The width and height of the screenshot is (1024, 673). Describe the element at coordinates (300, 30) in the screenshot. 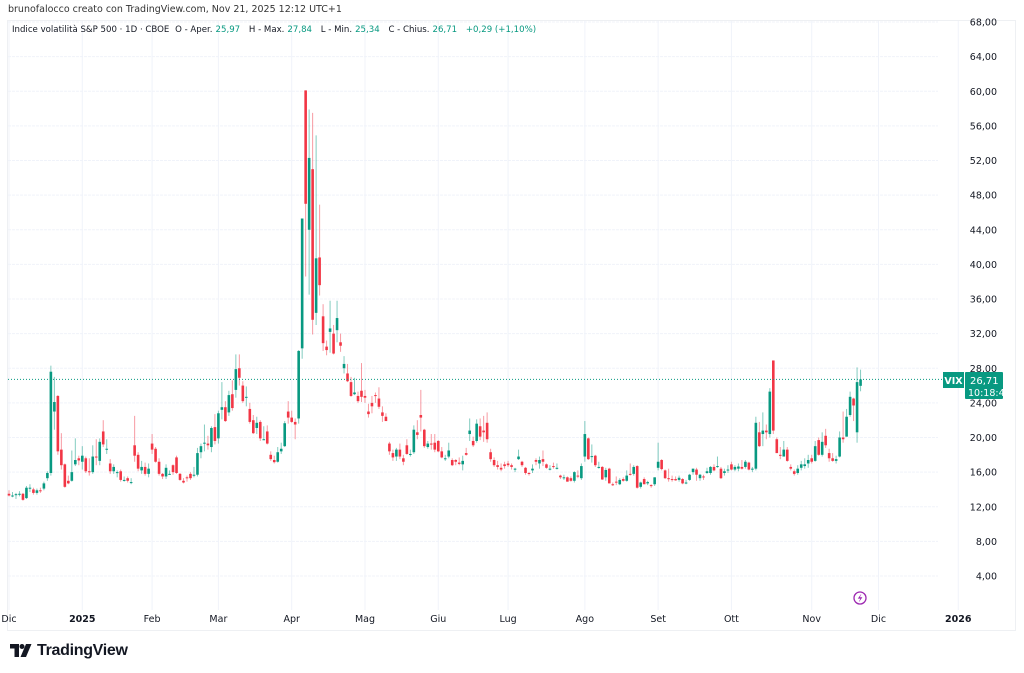

I see `high-value: 27,84` at that location.